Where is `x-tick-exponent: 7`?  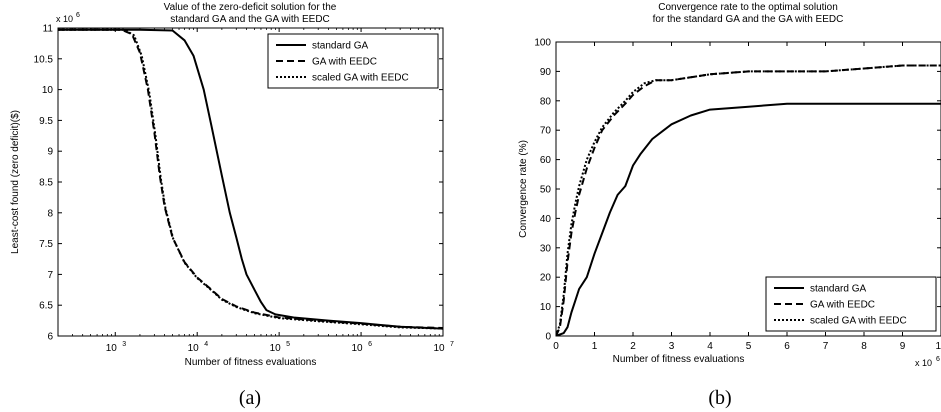
x-tick-exponent: 7 is located at coordinates (452, 344).